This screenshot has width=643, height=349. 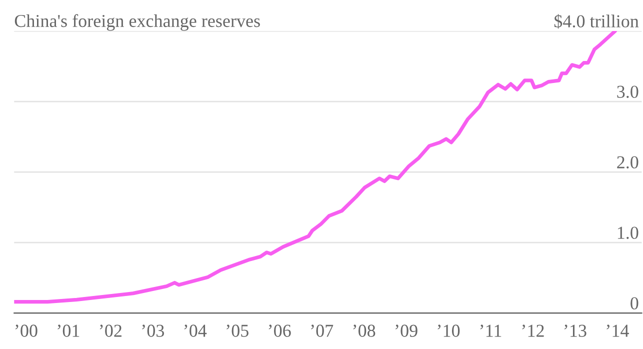 What do you see at coordinates (628, 232) in the screenshot?
I see `y-tick-label: 1.0` at bounding box center [628, 232].